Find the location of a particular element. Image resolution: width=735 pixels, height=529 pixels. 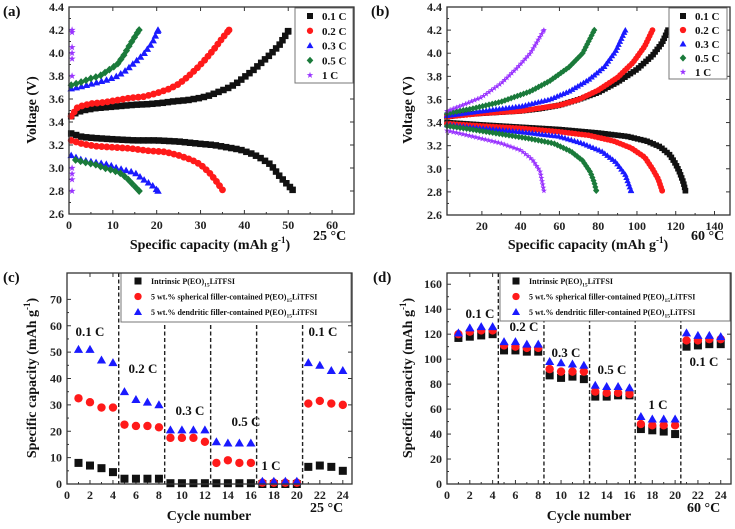

legend-marker-star is located at coordinates (683, 71).